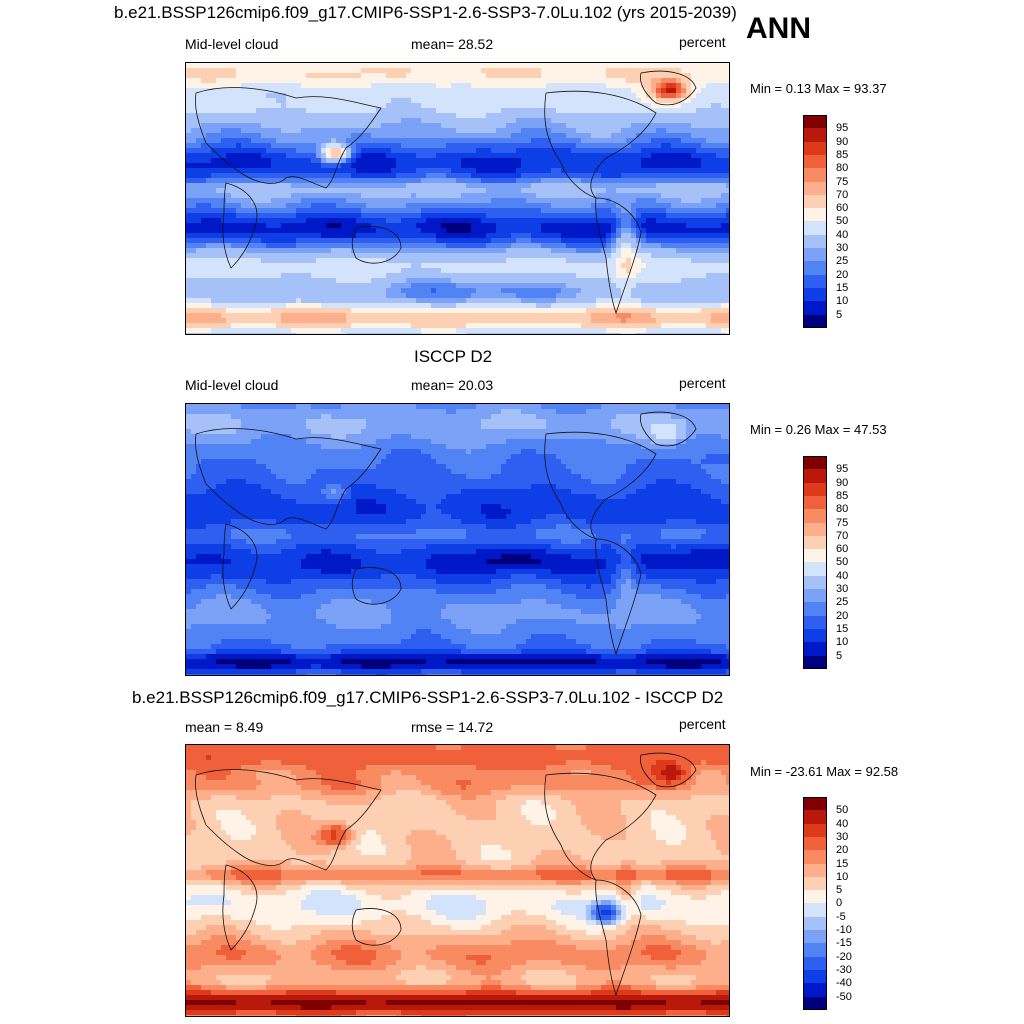 The width and height of the screenshot is (1024, 1024). What do you see at coordinates (702, 42) in the screenshot?
I see `panel1-units-label: percent` at bounding box center [702, 42].